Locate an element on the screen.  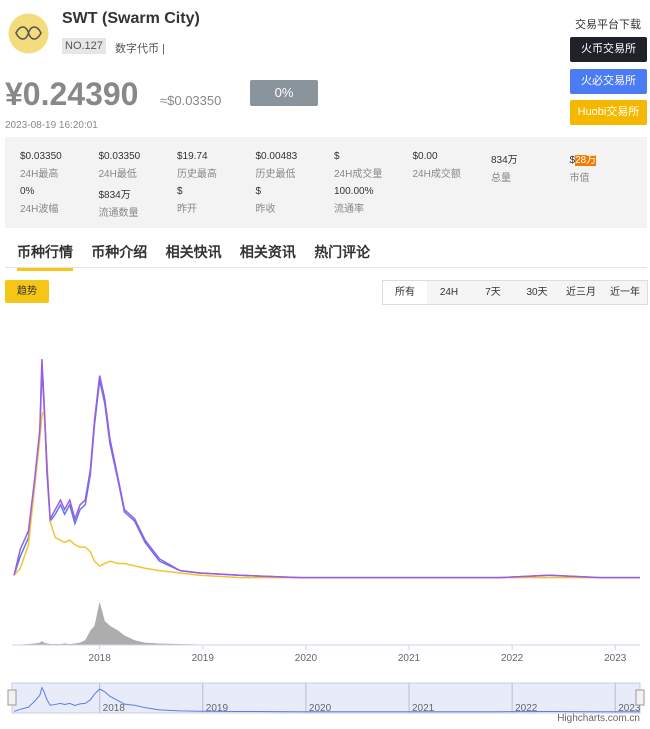
stat-value: $0.00483 is located at coordinates (277, 156).